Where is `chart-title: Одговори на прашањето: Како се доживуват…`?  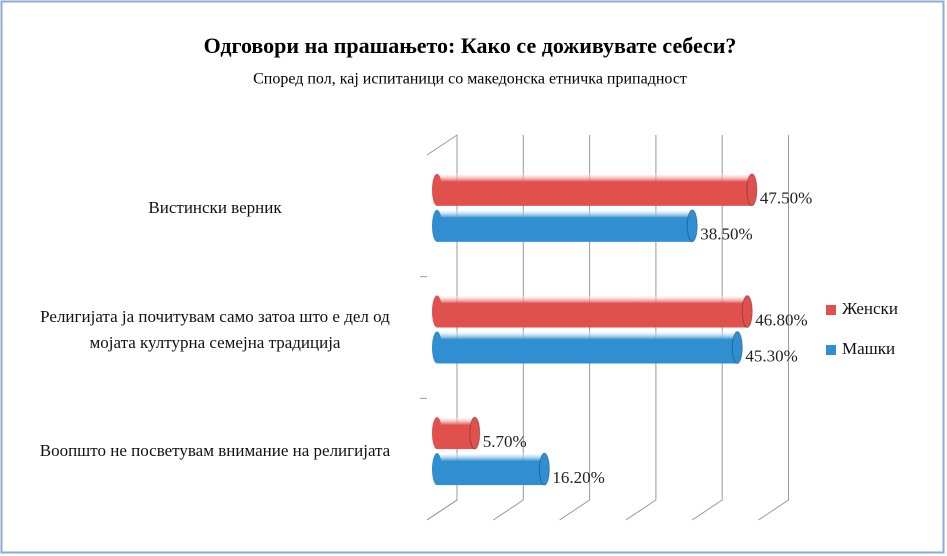 chart-title: Одговори на прашањето: Како се доживуват… is located at coordinates (470, 45).